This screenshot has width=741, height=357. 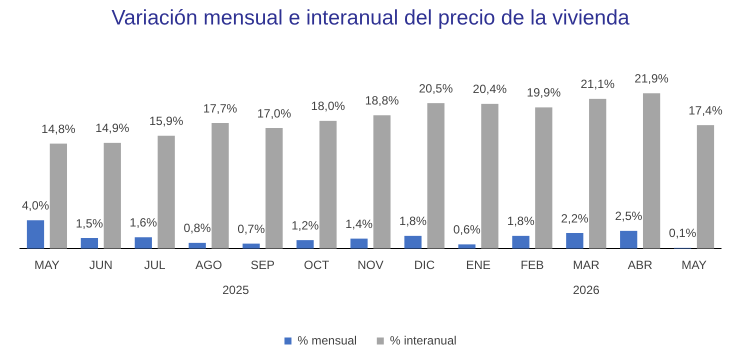 I want to click on x-tick-label: JUL, so click(x=155, y=265).